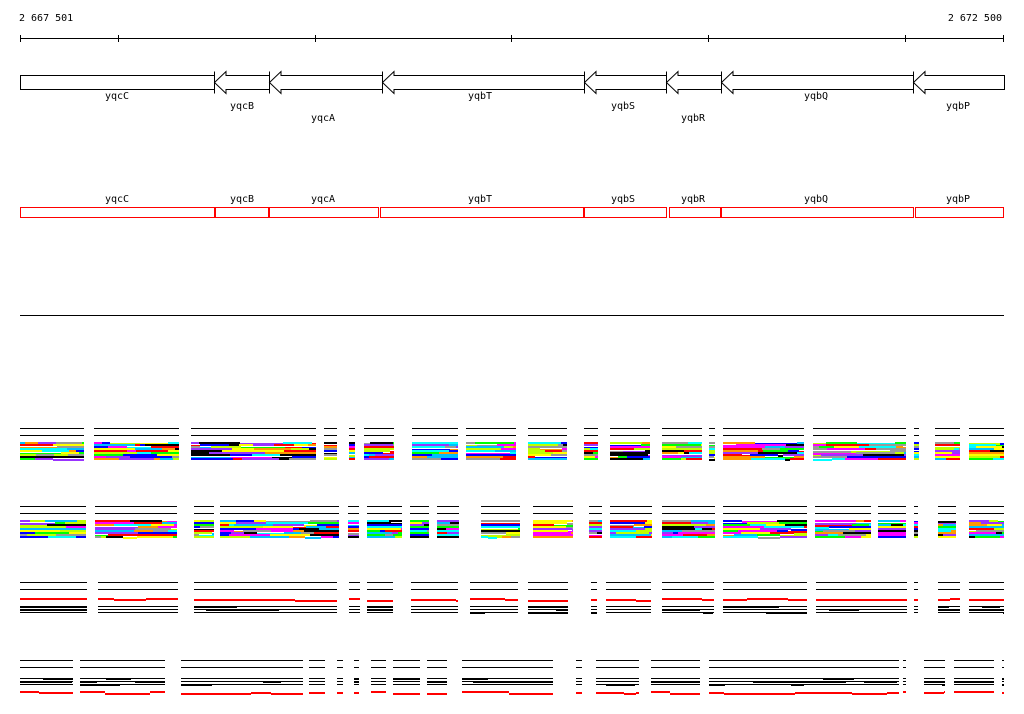  What do you see at coordinates (816, 96) in the screenshot?
I see `gene-label: yqbQ` at bounding box center [816, 96].